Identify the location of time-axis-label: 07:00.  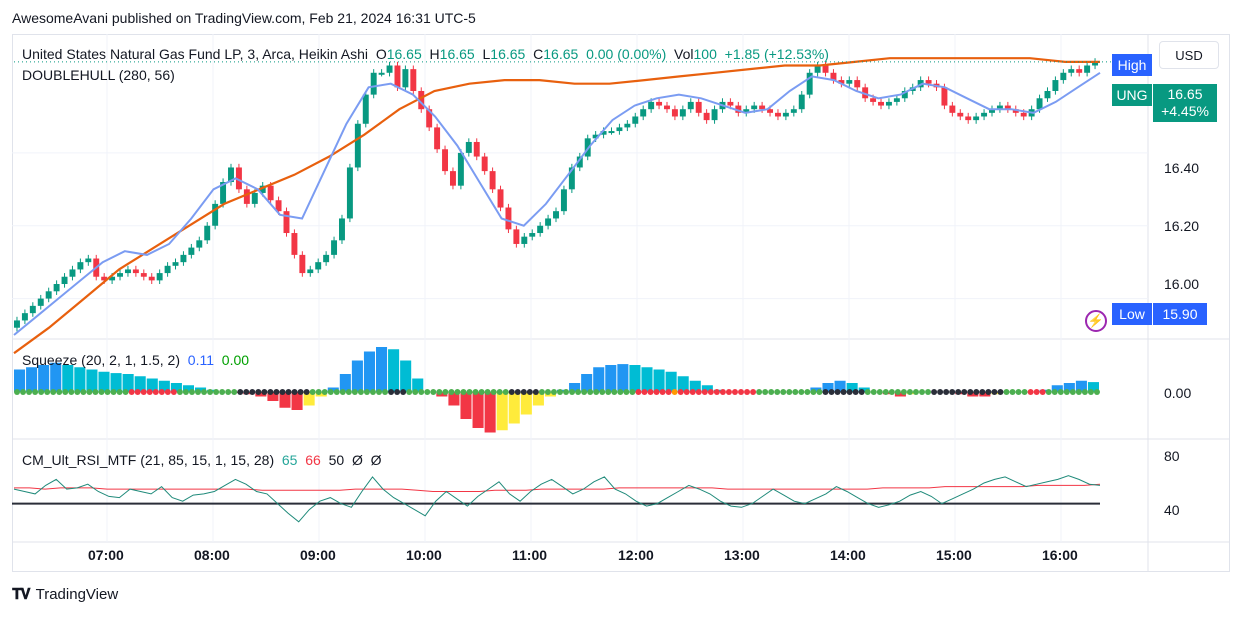
(106, 555).